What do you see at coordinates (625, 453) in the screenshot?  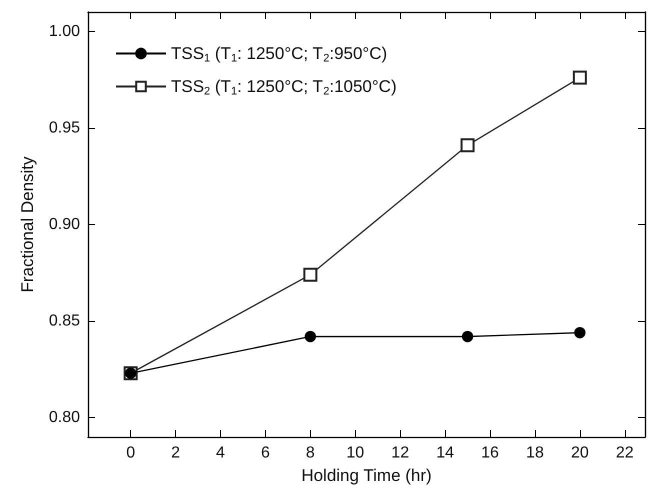 I see `x-tick-label: 22` at bounding box center [625, 453].